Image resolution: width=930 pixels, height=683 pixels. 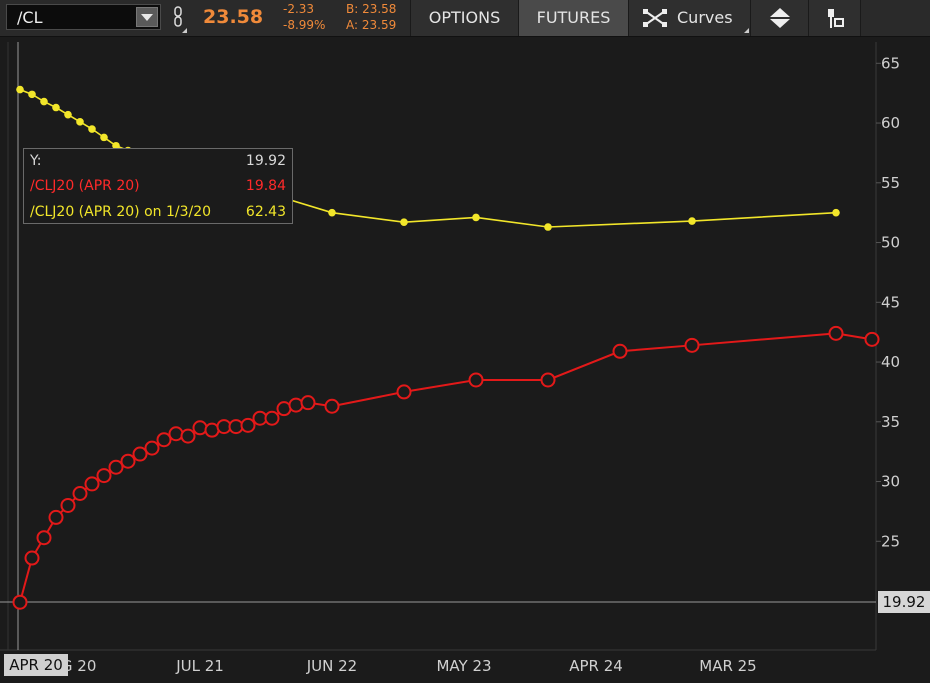 I want to click on tooltip-y-label: Y:, so click(x=36, y=161).